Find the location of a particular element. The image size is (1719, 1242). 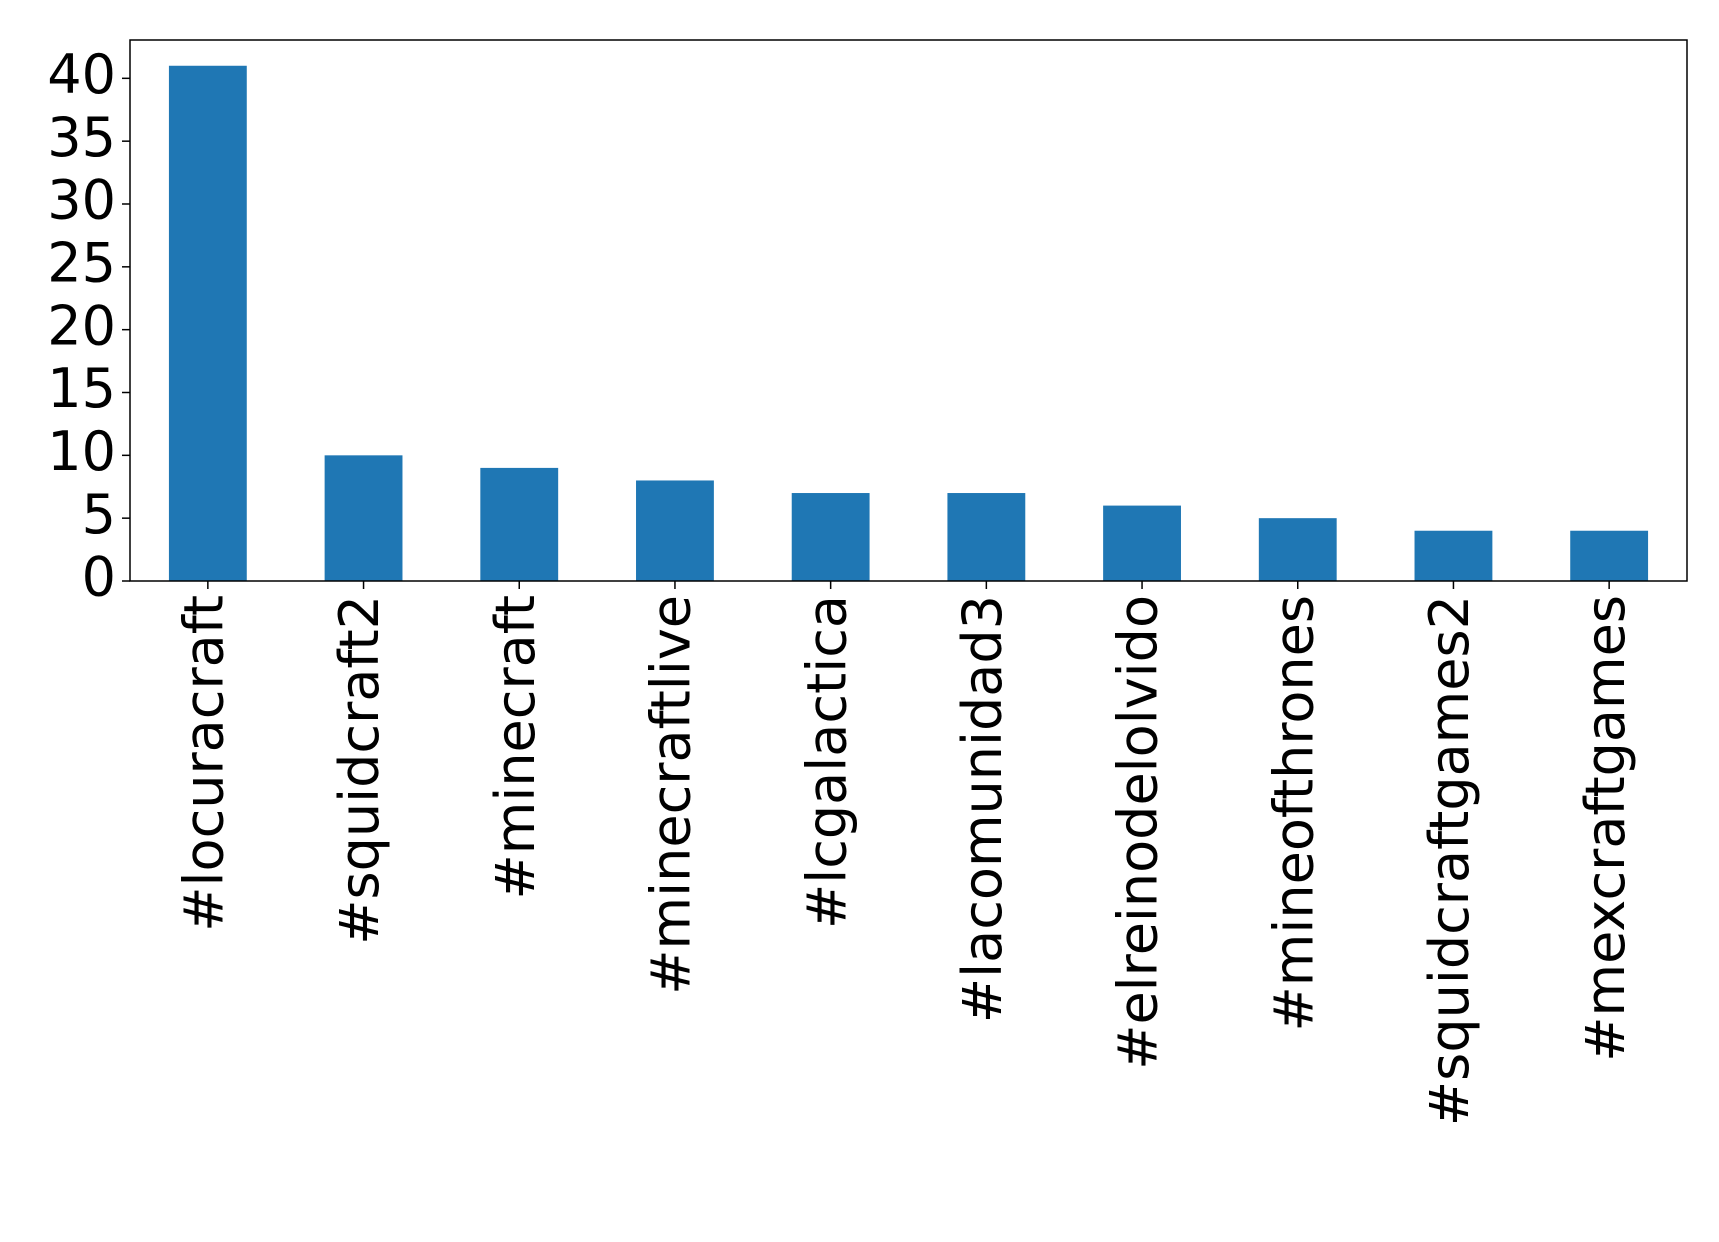

x-tick-label: #minecraft is located at coordinates (515, 747).